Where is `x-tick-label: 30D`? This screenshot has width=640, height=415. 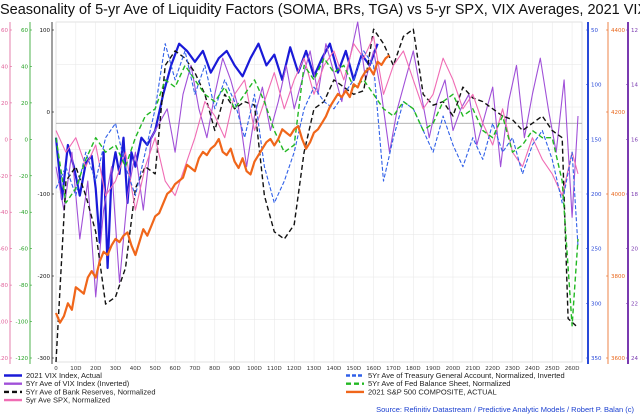
x-tick-label: 30D is located at coordinates (115, 369).